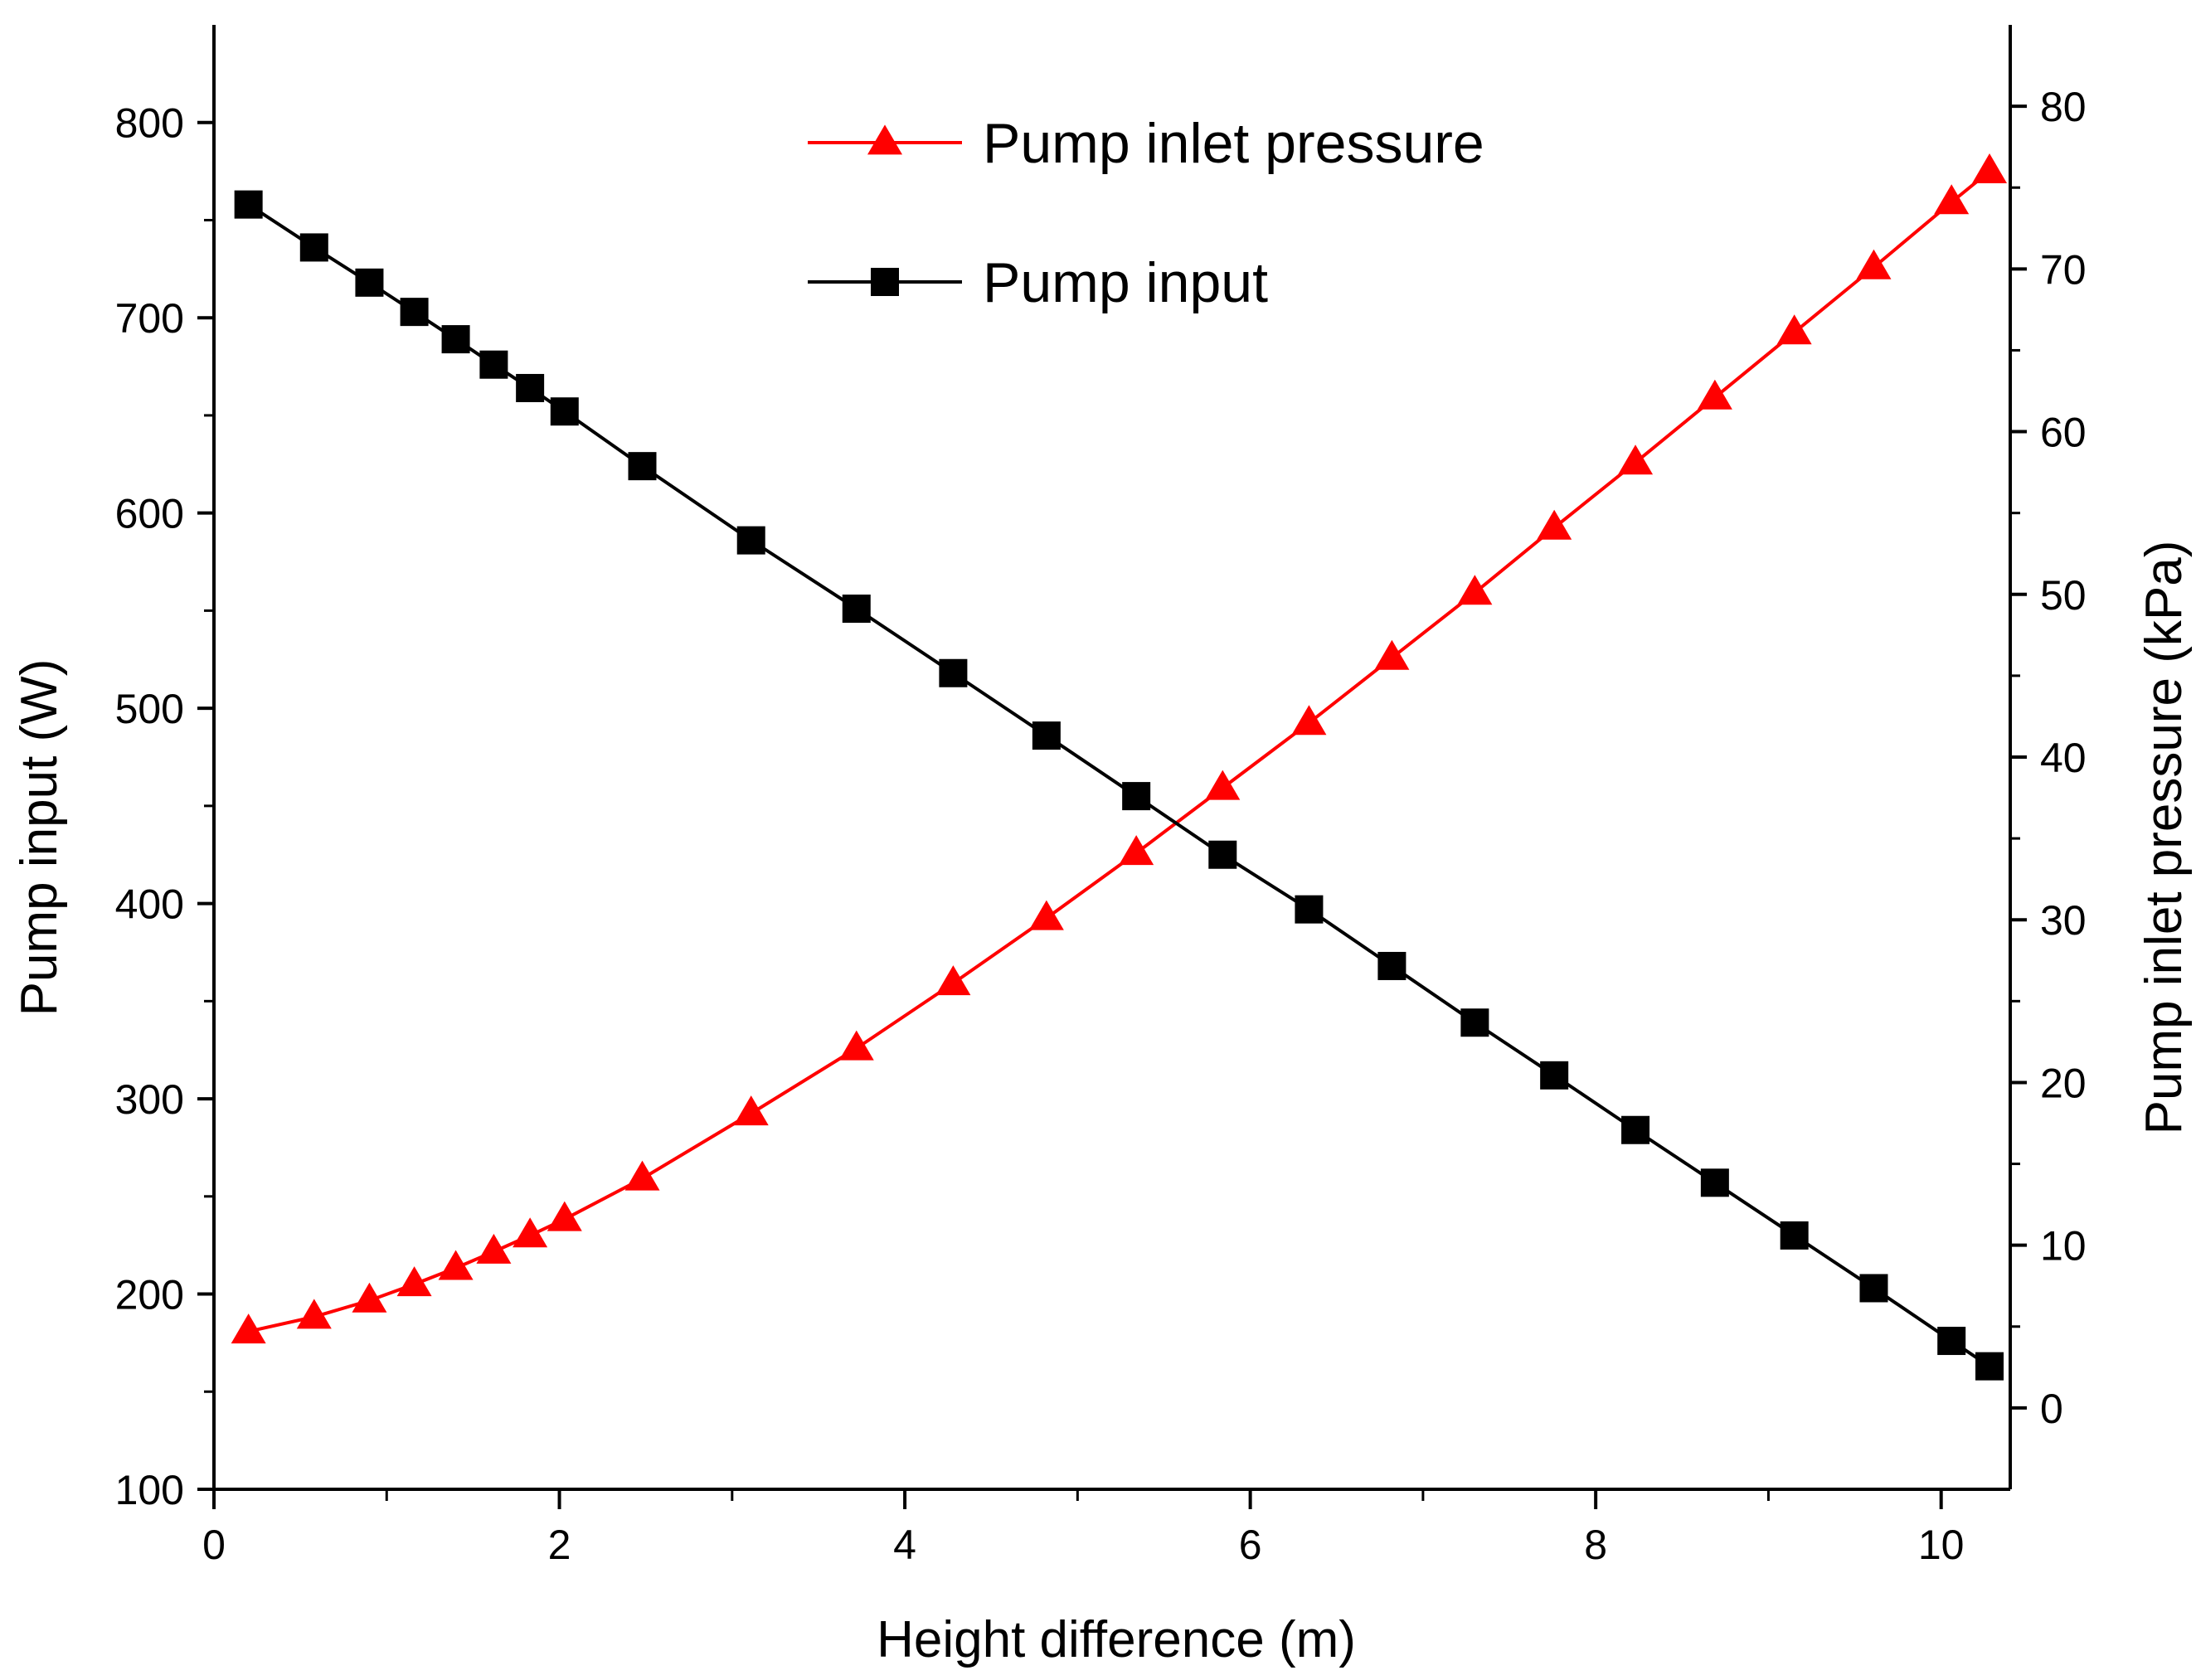 This screenshot has width=2196, height=1680. Describe the element at coordinates (2051, 1409) in the screenshot. I see `y2-tick-label: 0` at that location.